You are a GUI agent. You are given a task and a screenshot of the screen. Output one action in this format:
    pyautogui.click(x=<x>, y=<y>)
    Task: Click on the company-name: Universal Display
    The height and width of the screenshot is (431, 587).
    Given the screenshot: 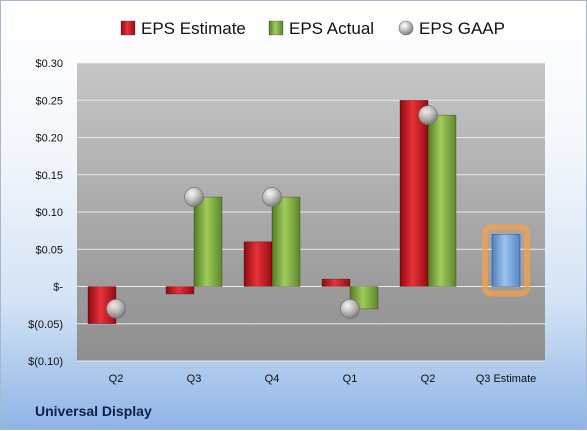 What is the action you would take?
    pyautogui.click(x=93, y=411)
    